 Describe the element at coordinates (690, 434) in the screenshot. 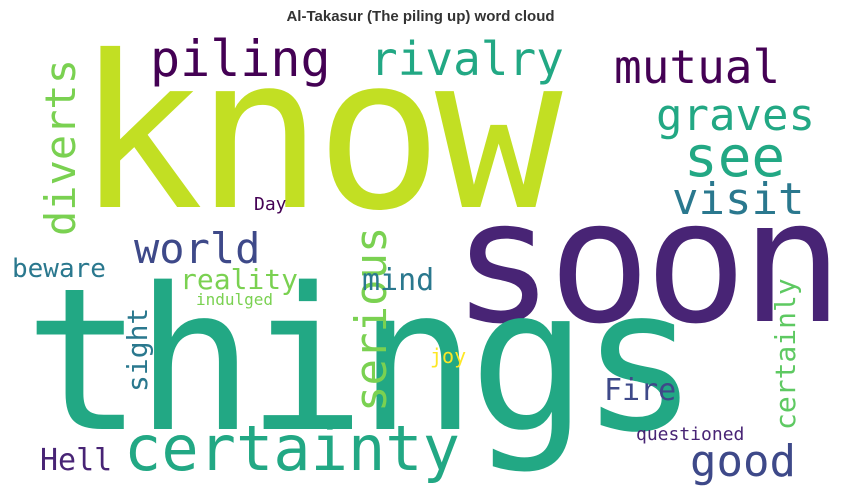

I see `word-questioned: questioned` at that location.